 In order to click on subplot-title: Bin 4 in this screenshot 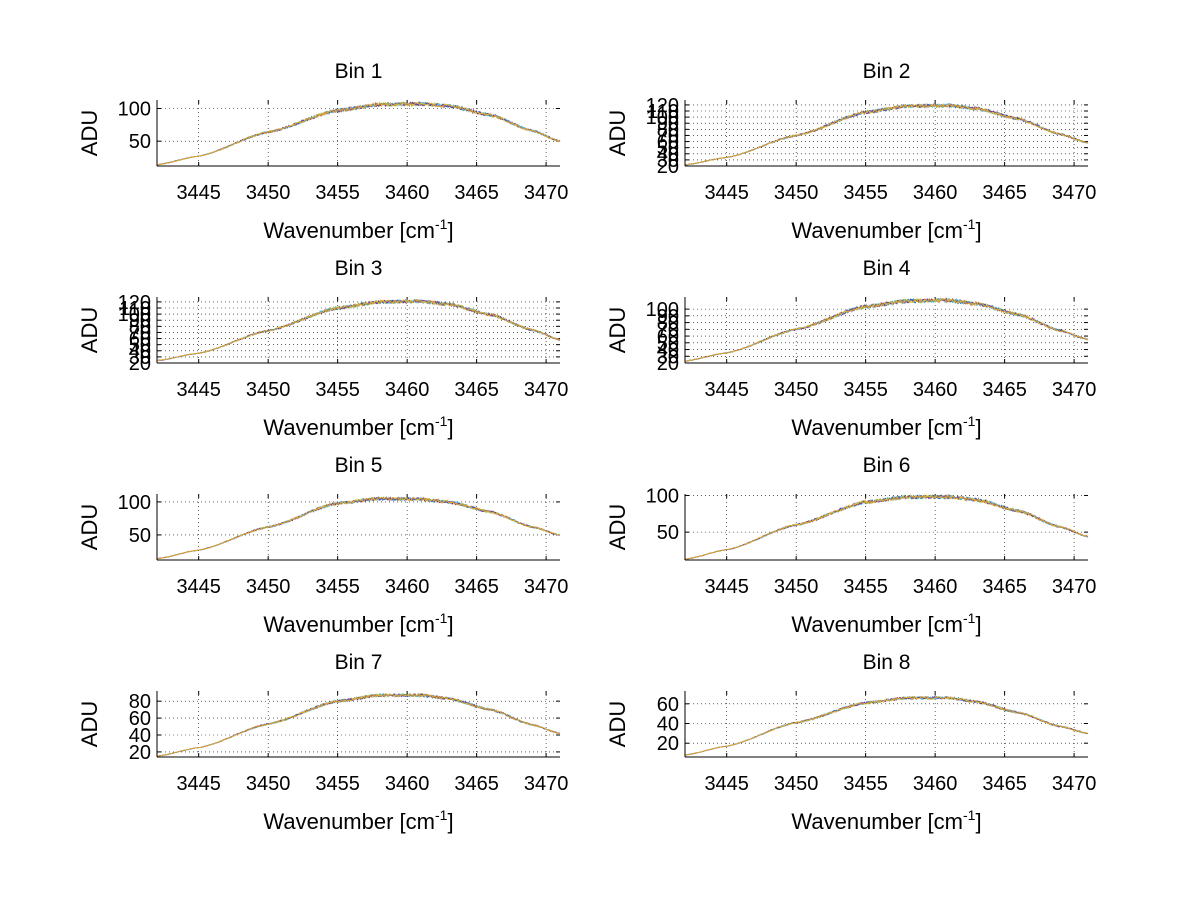, I will do `click(887, 268)`.